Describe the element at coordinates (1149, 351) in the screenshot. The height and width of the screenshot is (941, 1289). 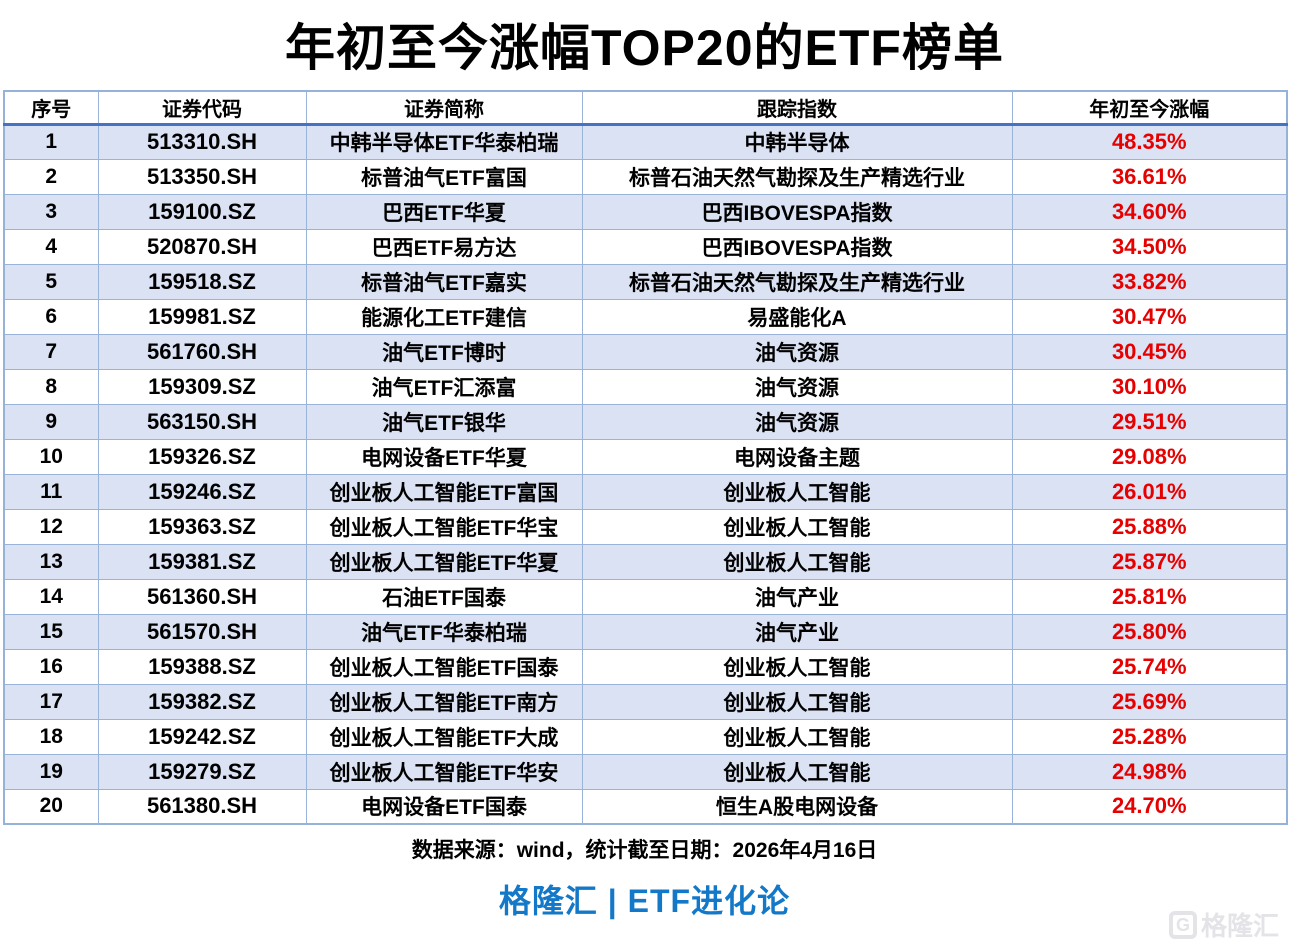
I see `gain-cell: 30.45%` at that location.